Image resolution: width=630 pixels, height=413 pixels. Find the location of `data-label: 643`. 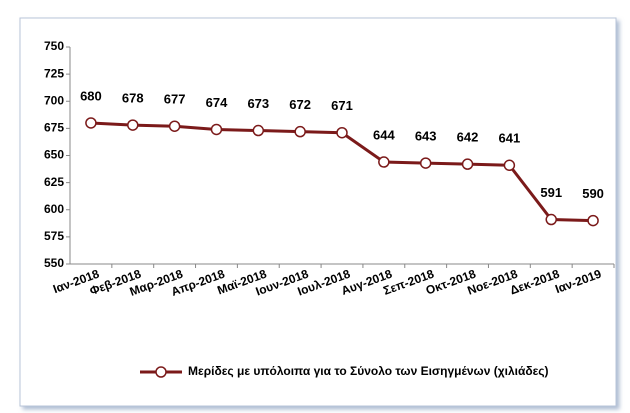

data-label: 643 is located at coordinates (426, 136).